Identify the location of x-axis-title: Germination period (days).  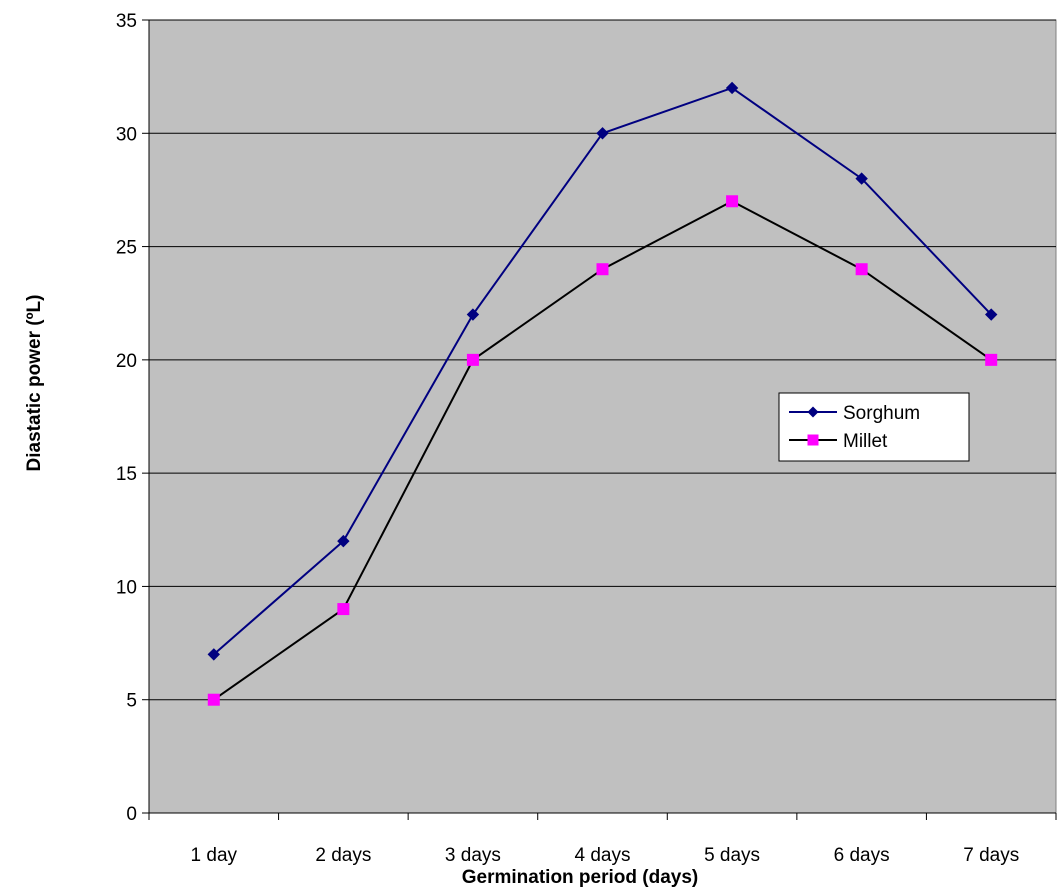
(580, 877).